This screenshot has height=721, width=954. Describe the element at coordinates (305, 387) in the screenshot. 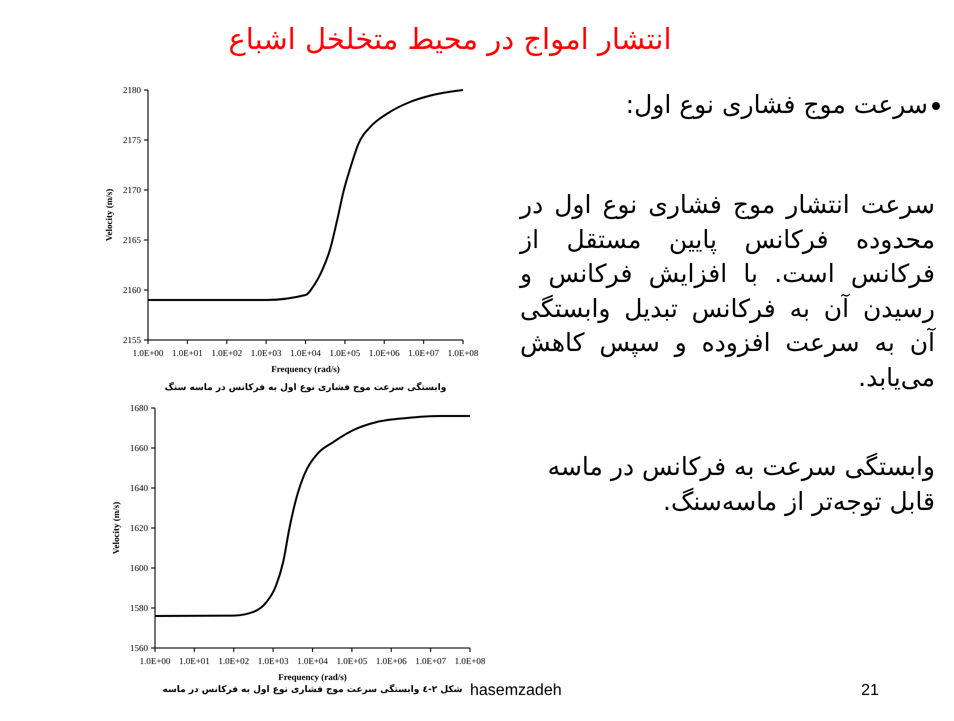

I see `text: وابستگی سرعت موج فشاری نوع اول به فرکانس در ماسه سنگ` at that location.